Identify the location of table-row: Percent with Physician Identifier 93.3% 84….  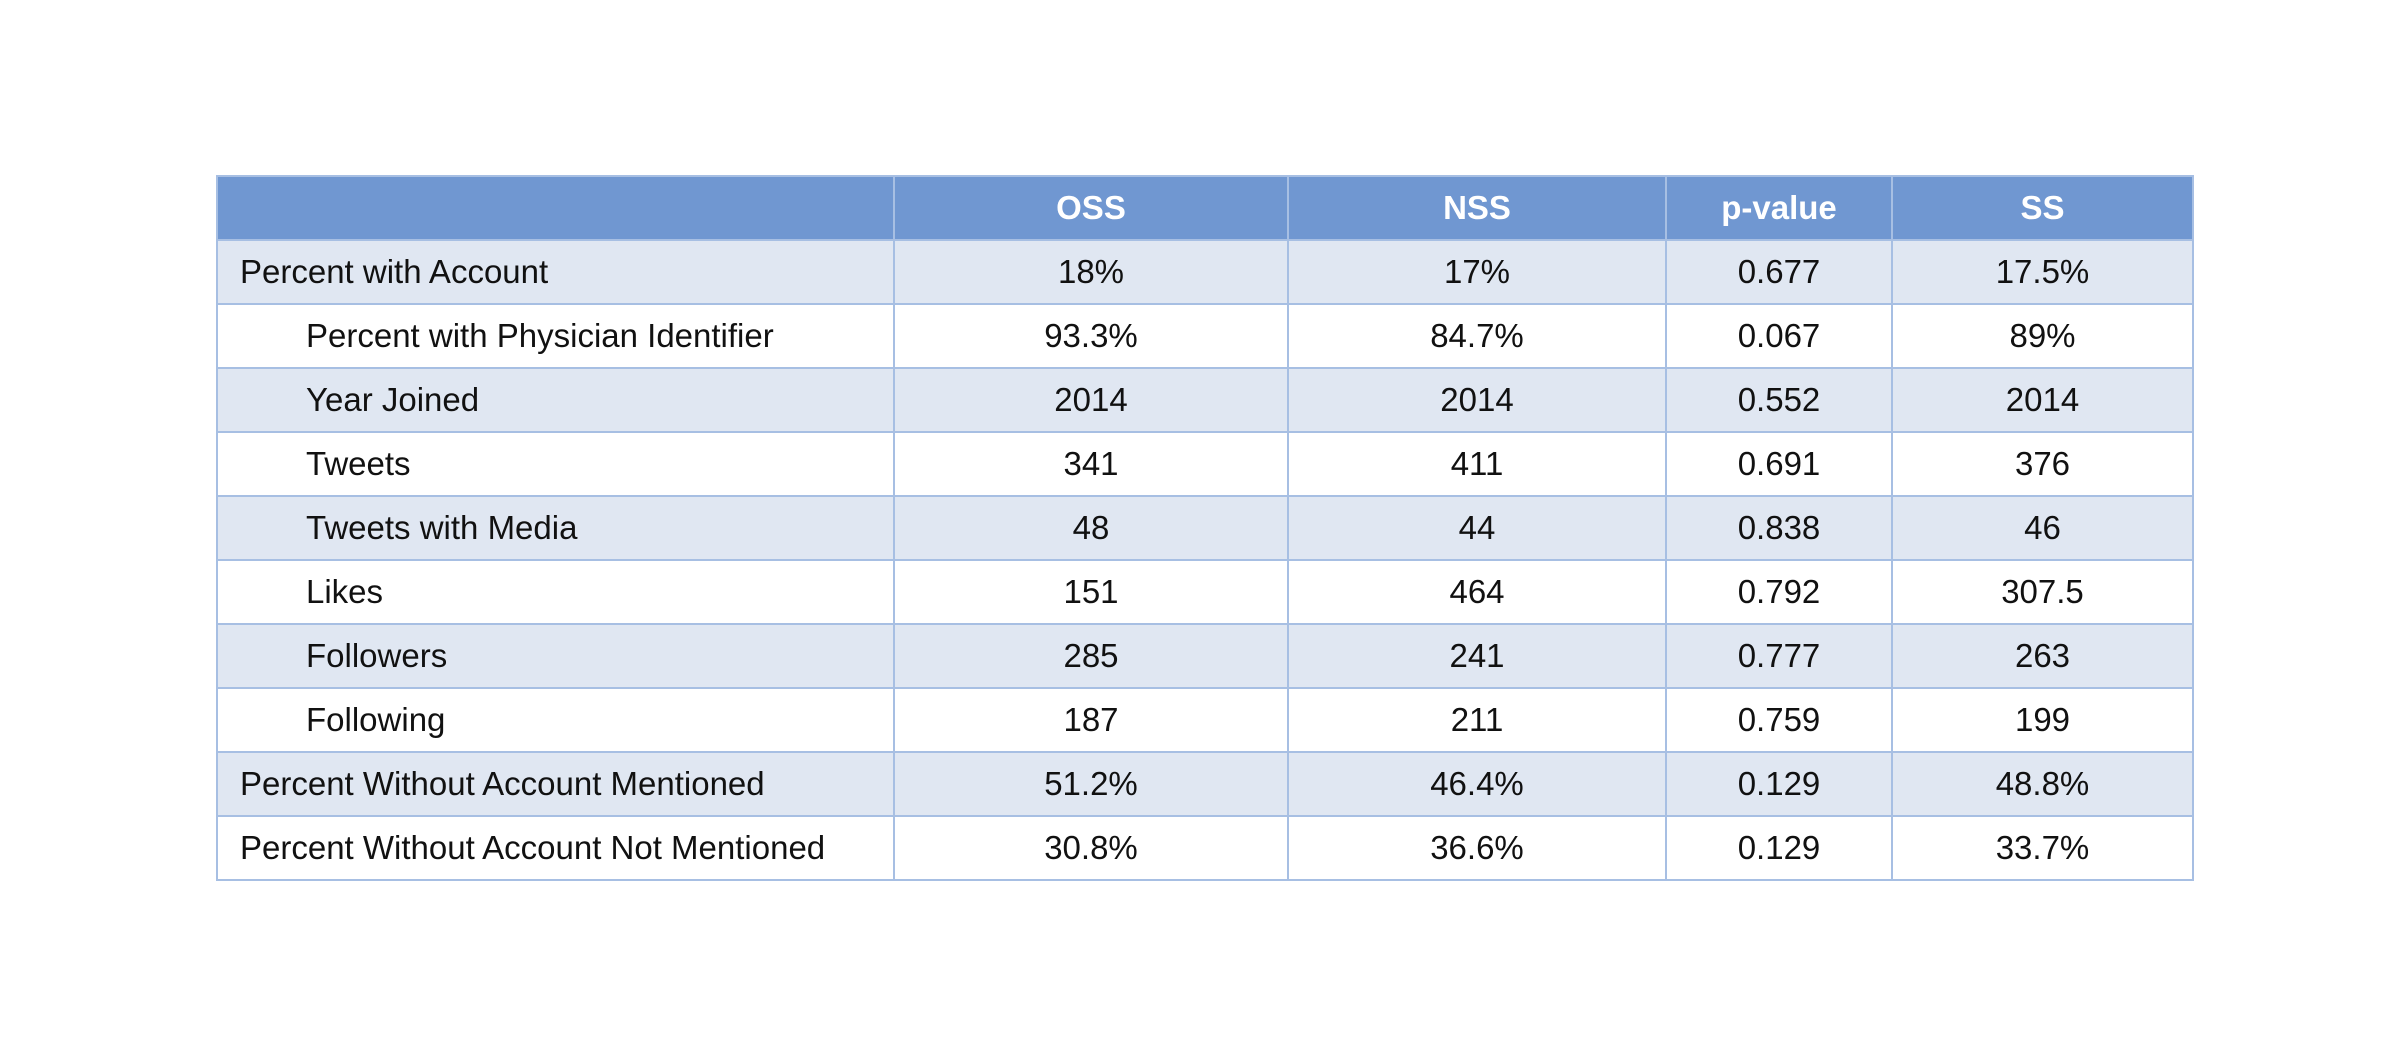
(1205, 336).